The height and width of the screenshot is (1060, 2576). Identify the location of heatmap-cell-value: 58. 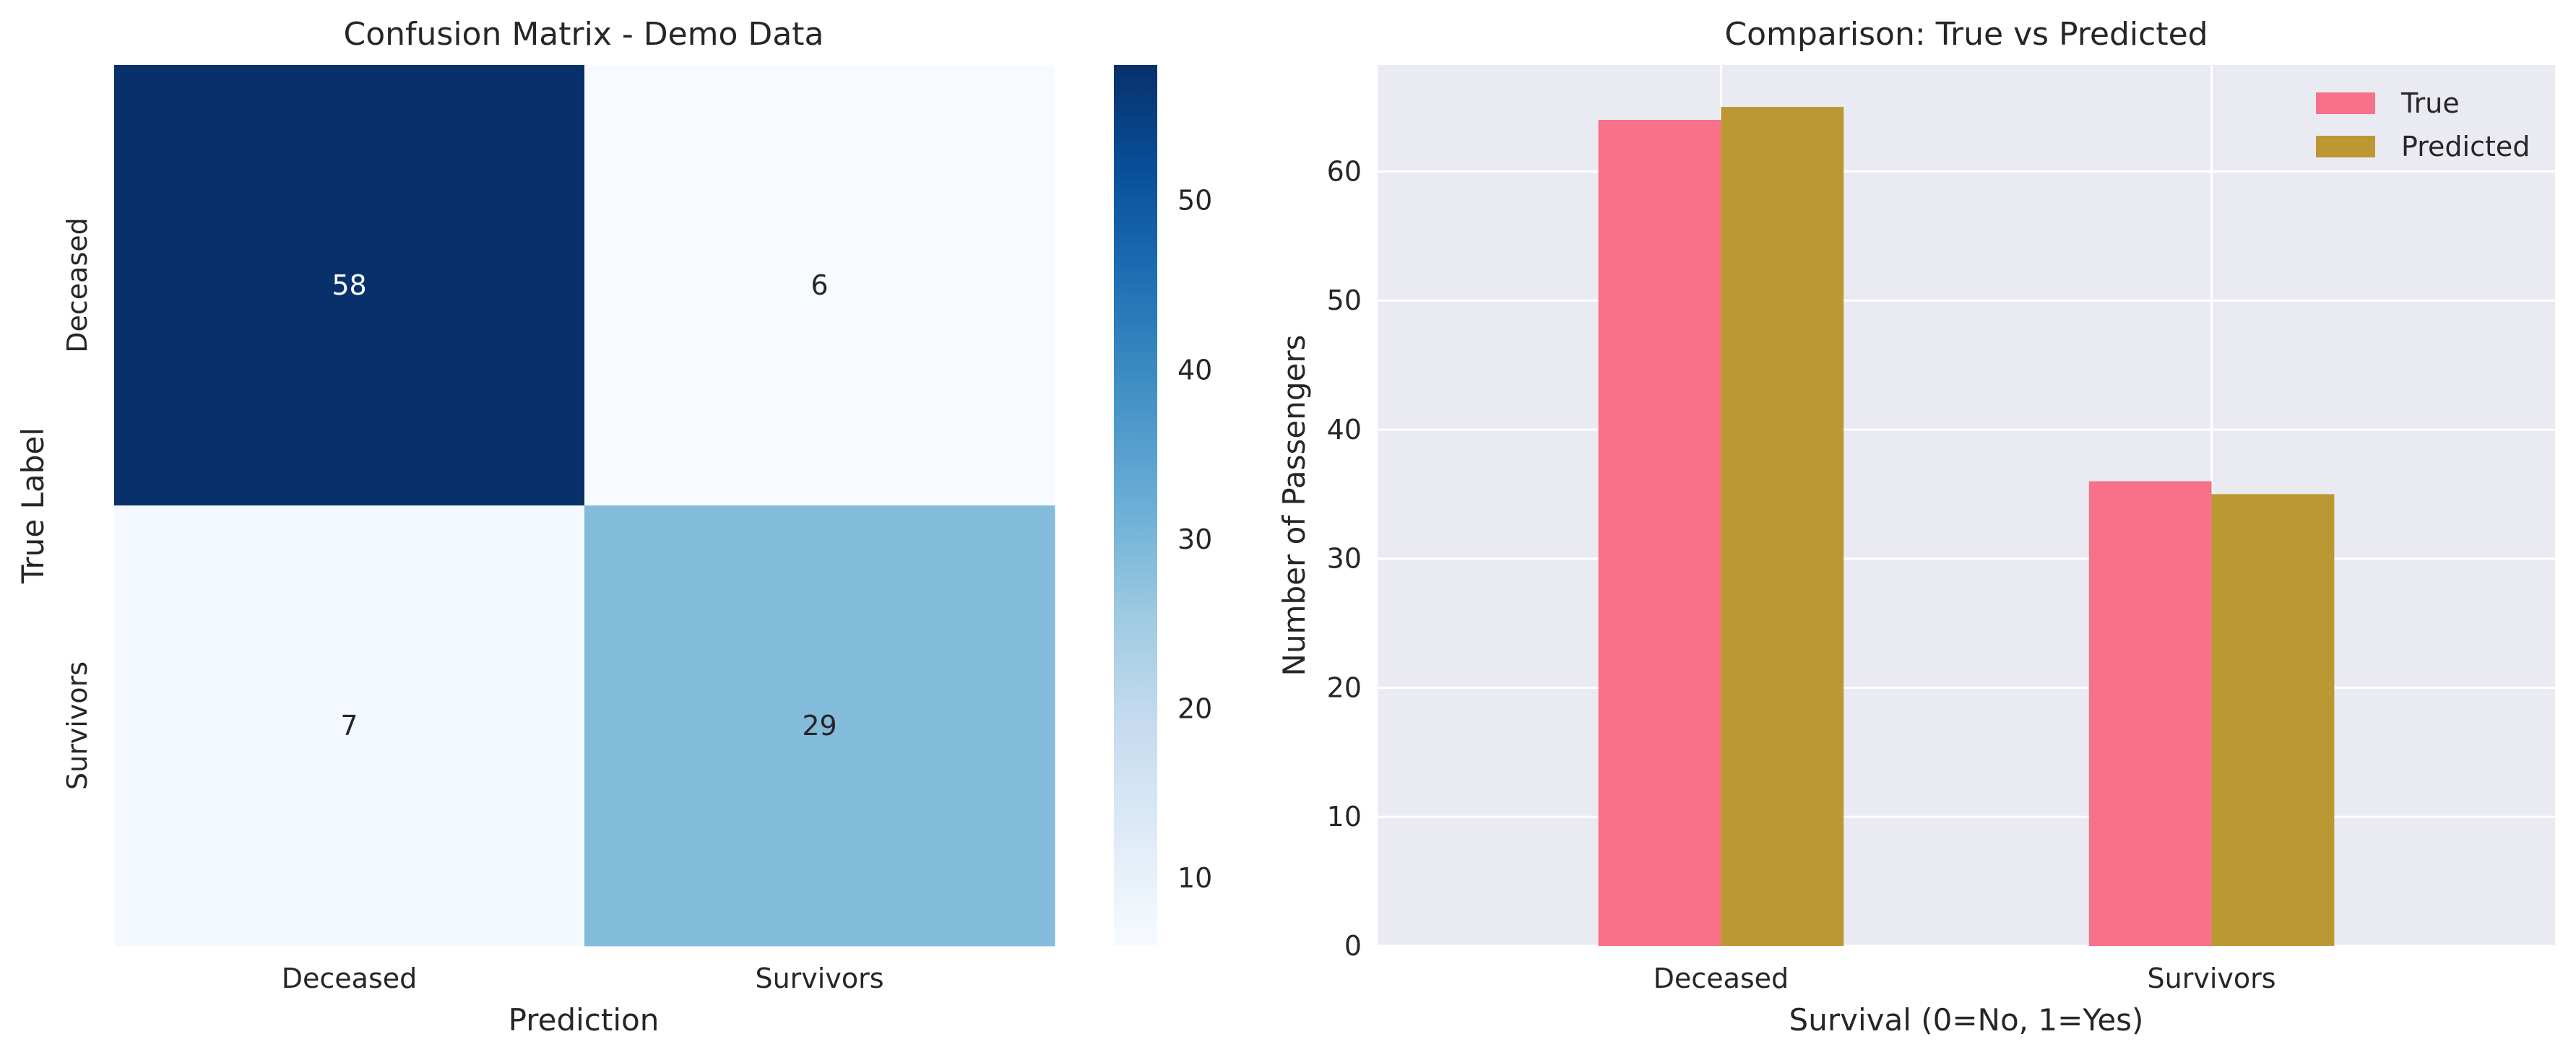
(349, 285).